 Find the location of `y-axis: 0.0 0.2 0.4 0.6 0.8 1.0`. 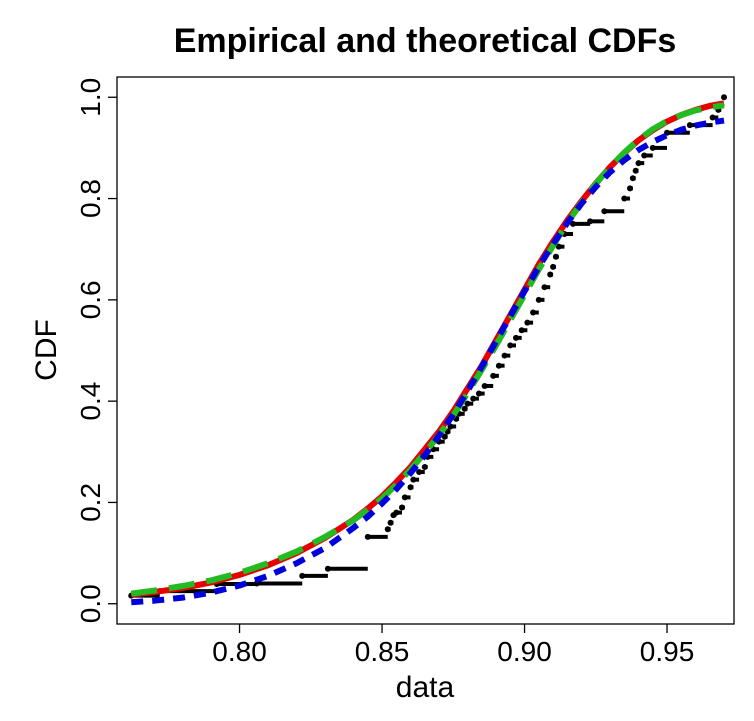

y-axis: 0.0 0.2 0.4 0.6 0.8 1.0 is located at coordinates (96, 350).